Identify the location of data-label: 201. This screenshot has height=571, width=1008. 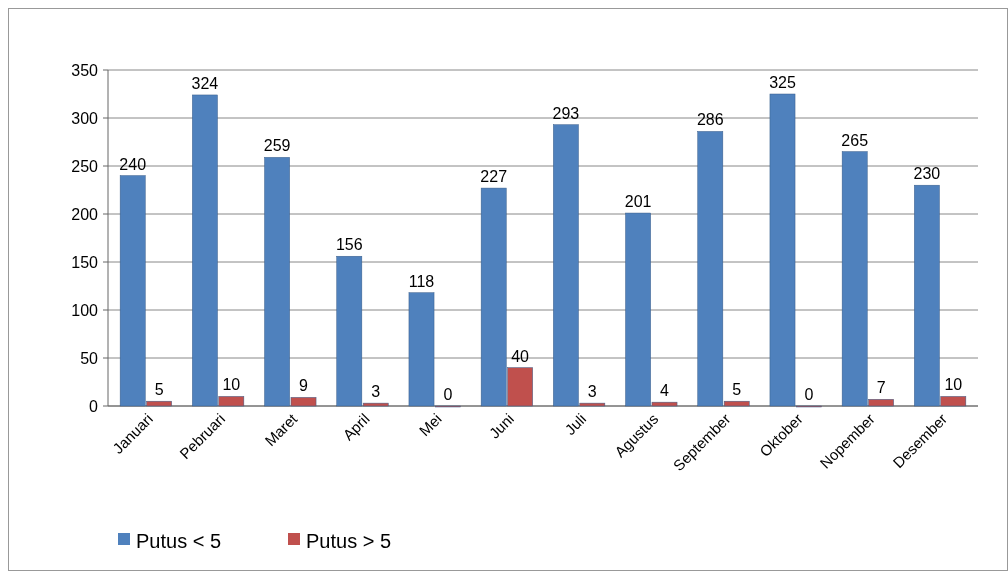
(638, 202).